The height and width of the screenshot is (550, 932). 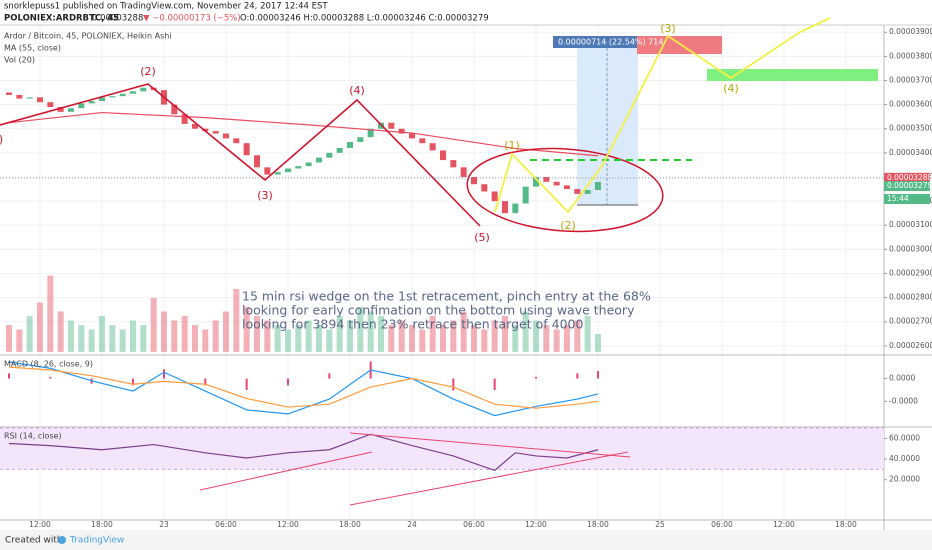 What do you see at coordinates (910, 272) in the screenshot?
I see `y-tick-label: 0.00002900` at bounding box center [910, 272].